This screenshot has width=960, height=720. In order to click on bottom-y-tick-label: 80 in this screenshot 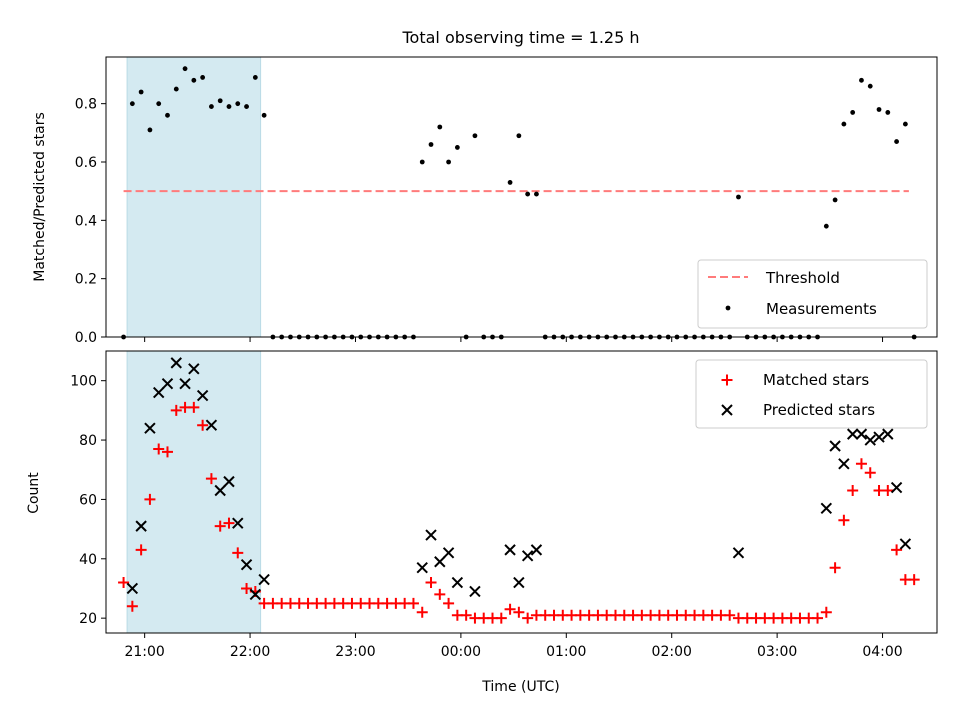, I will do `click(88, 441)`.